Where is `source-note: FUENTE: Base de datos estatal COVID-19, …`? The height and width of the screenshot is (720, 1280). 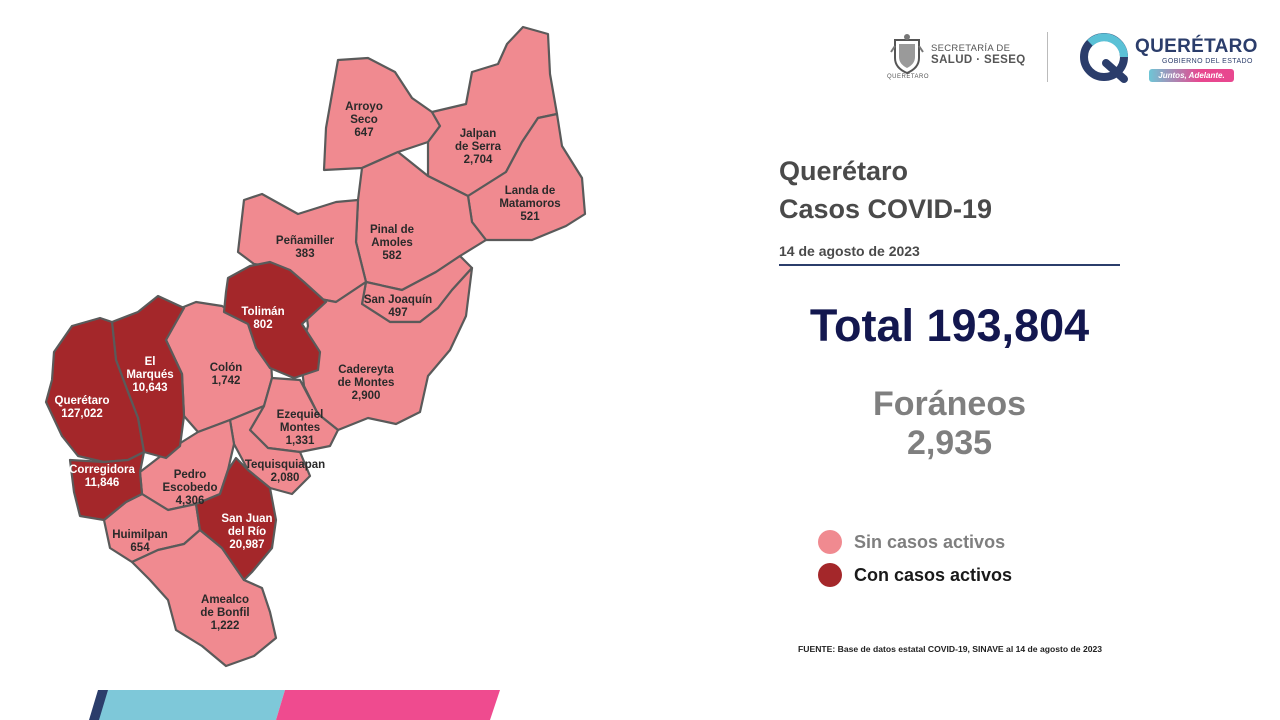
source-note: FUENTE: Base de datos estatal COVID-19, … is located at coordinates (950, 649).